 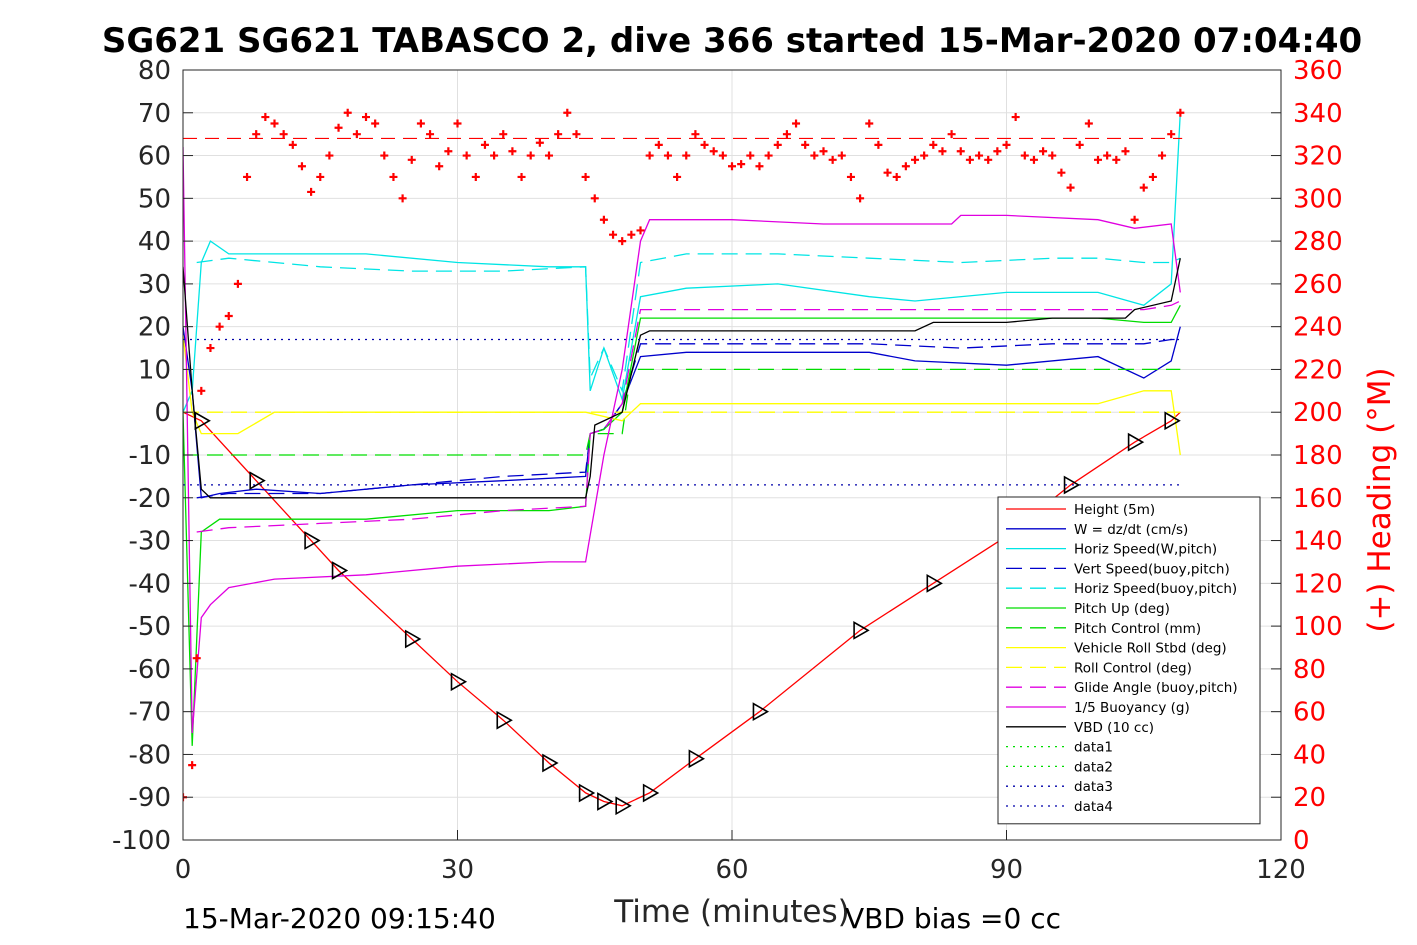 What do you see at coordinates (154, 328) in the screenshot?
I see `y-tick-label: 20` at bounding box center [154, 328].